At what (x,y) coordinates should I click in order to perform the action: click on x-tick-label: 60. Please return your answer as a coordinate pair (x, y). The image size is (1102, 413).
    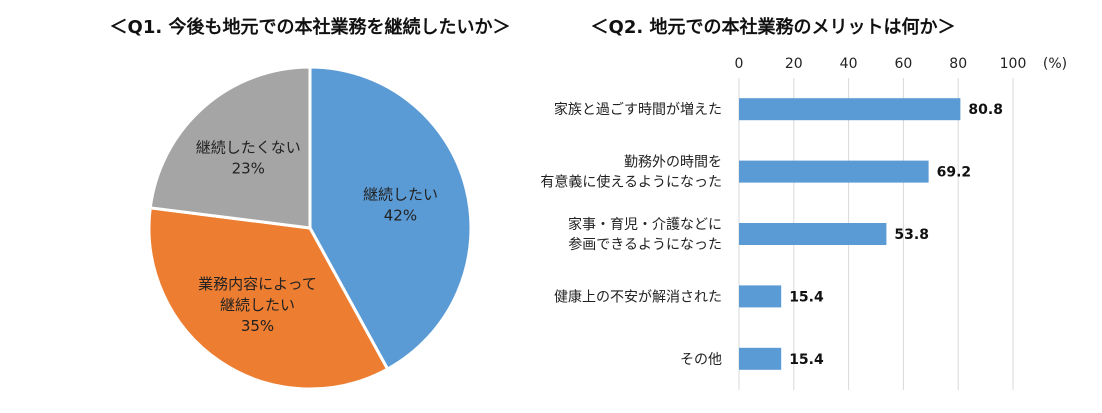
    Looking at the image, I should click on (903, 64).